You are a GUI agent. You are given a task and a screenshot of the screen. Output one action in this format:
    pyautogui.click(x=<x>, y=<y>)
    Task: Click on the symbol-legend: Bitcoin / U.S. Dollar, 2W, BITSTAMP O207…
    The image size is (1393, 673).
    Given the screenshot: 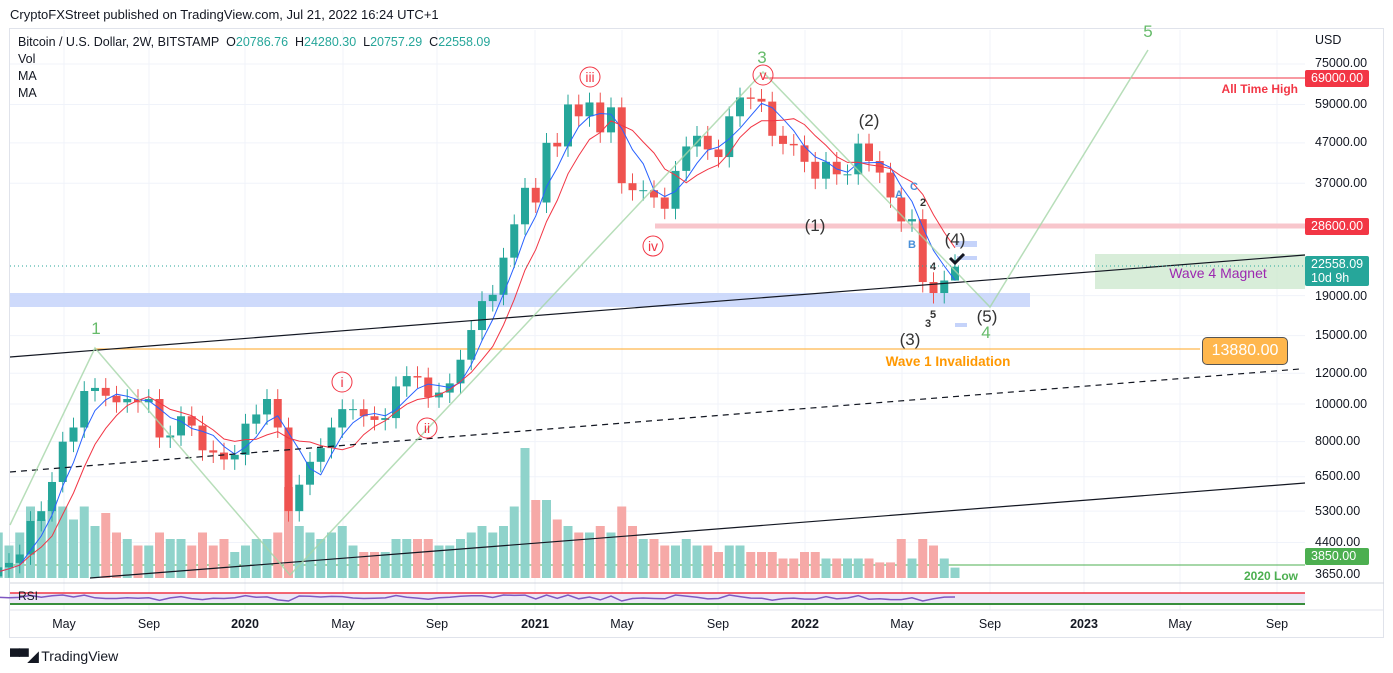 What is the action you would take?
    pyautogui.click(x=254, y=42)
    